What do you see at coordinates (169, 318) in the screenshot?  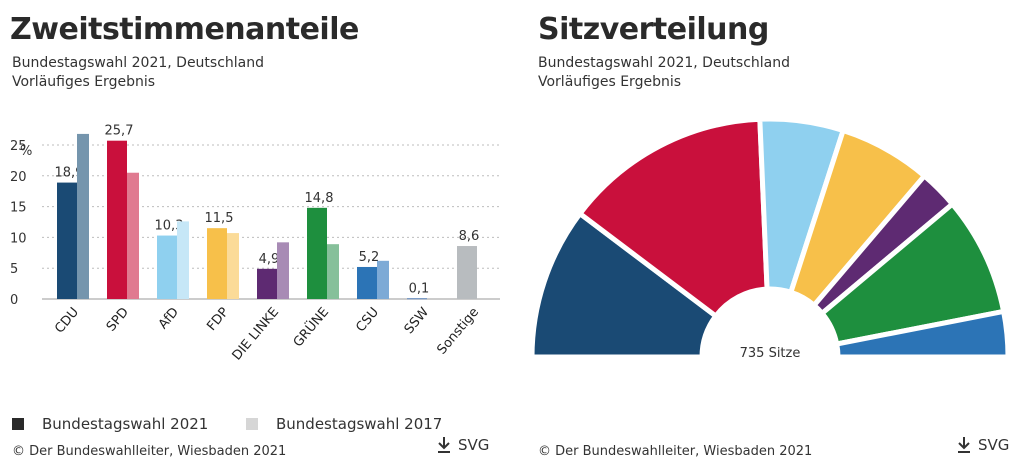 I see `x-category-label: AfD` at bounding box center [169, 318].